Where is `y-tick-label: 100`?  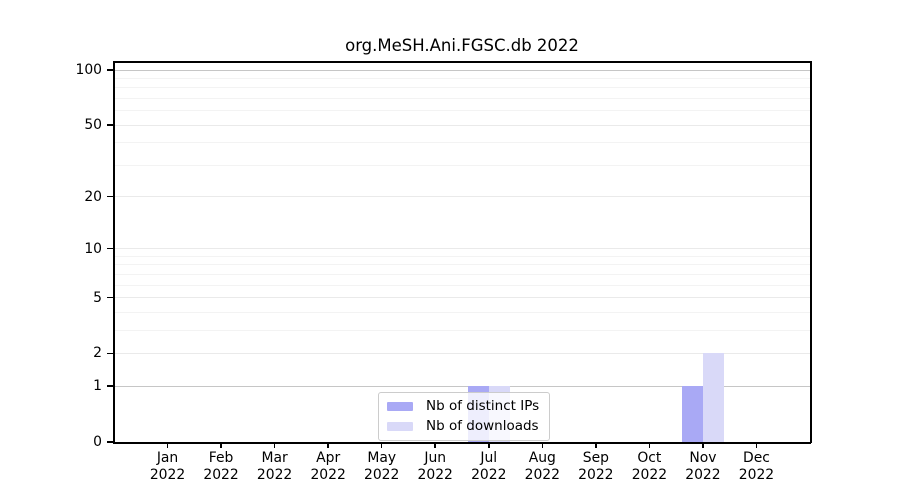 y-tick-label: 100 is located at coordinates (88, 70).